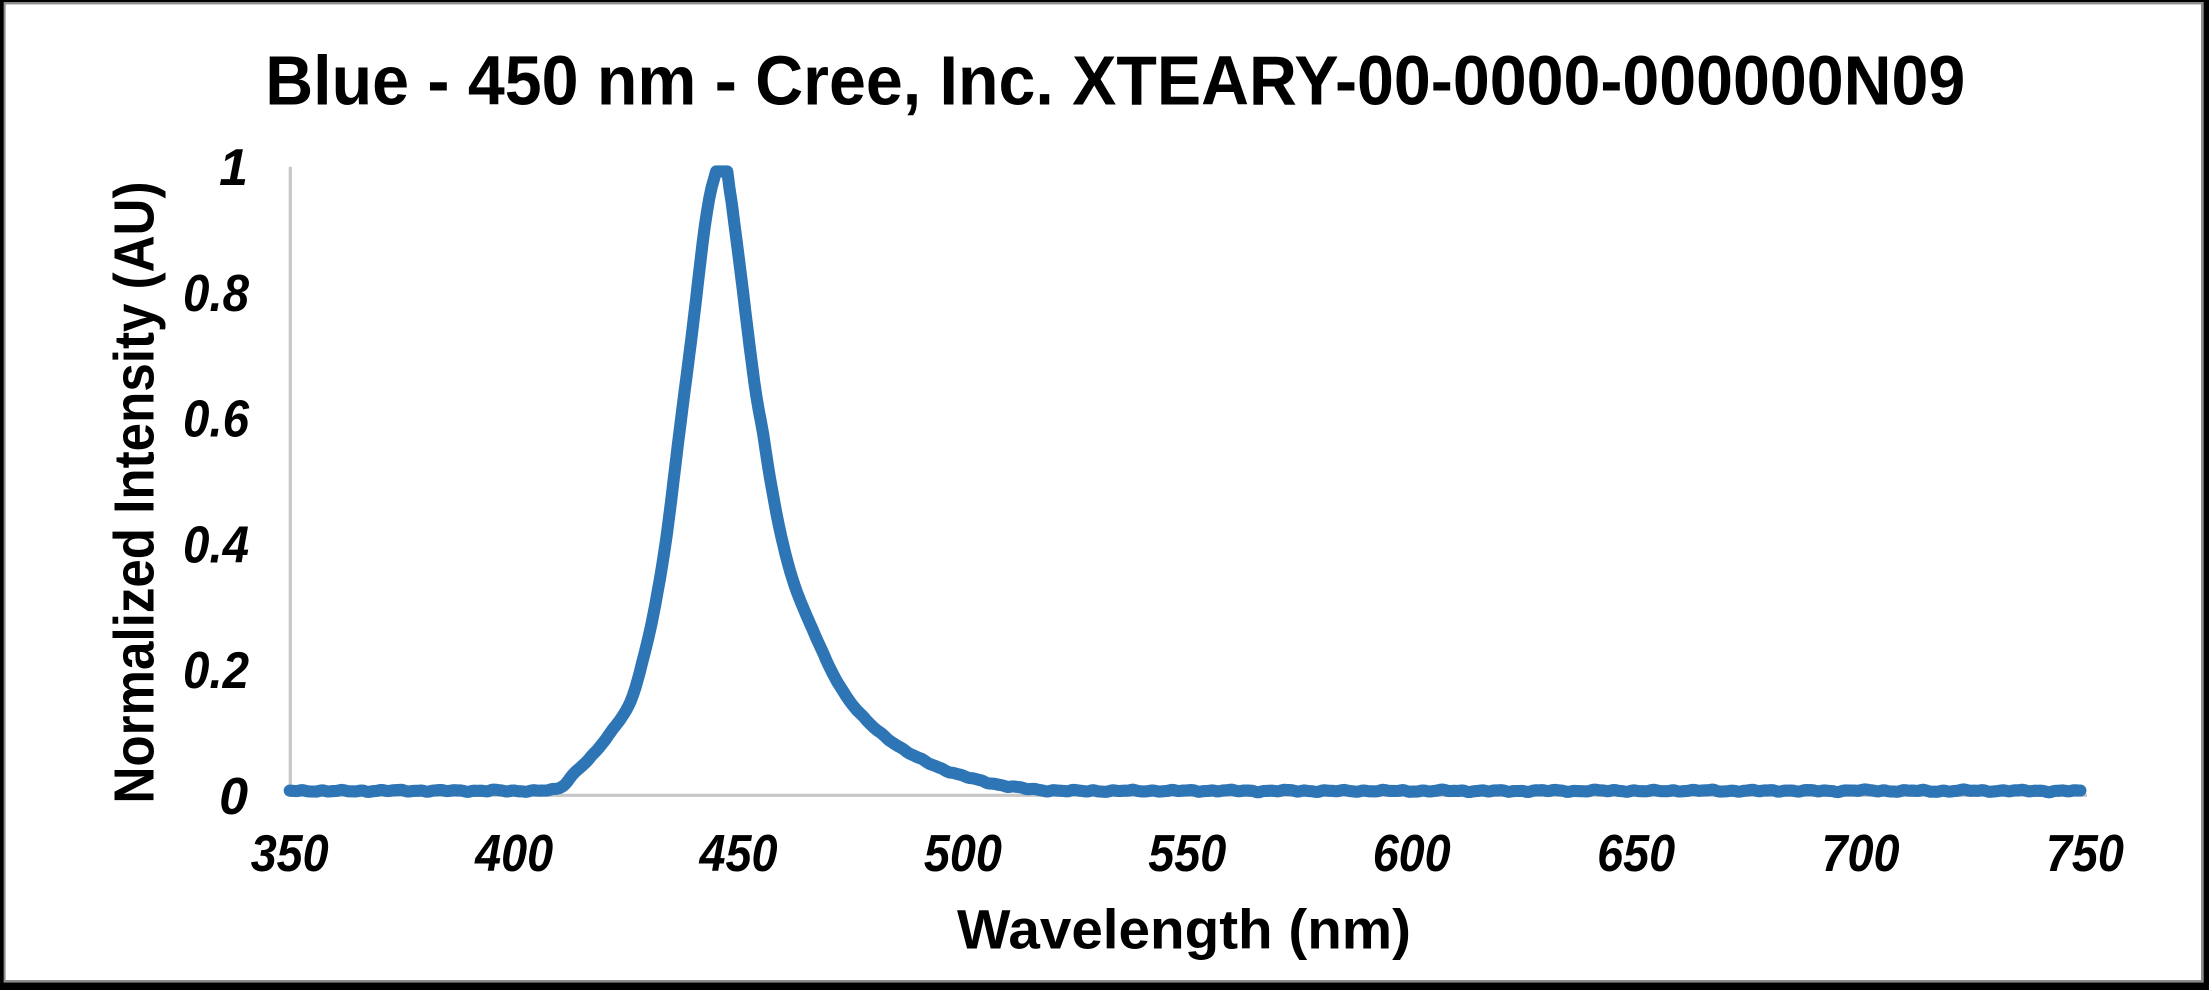 This screenshot has height=990, width=2209. I want to click on svg-text: 0.8, so click(216, 294).